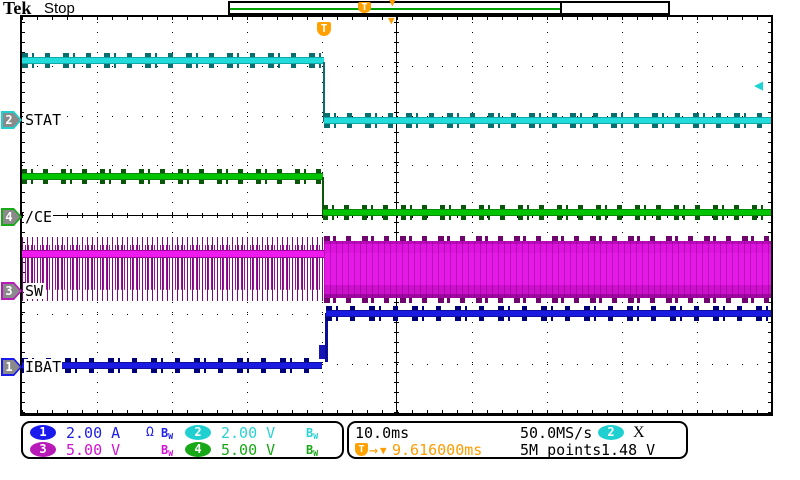 This screenshot has width=800, height=480. I want to click on ch1-bandwidth-icon: BW, so click(167, 433).